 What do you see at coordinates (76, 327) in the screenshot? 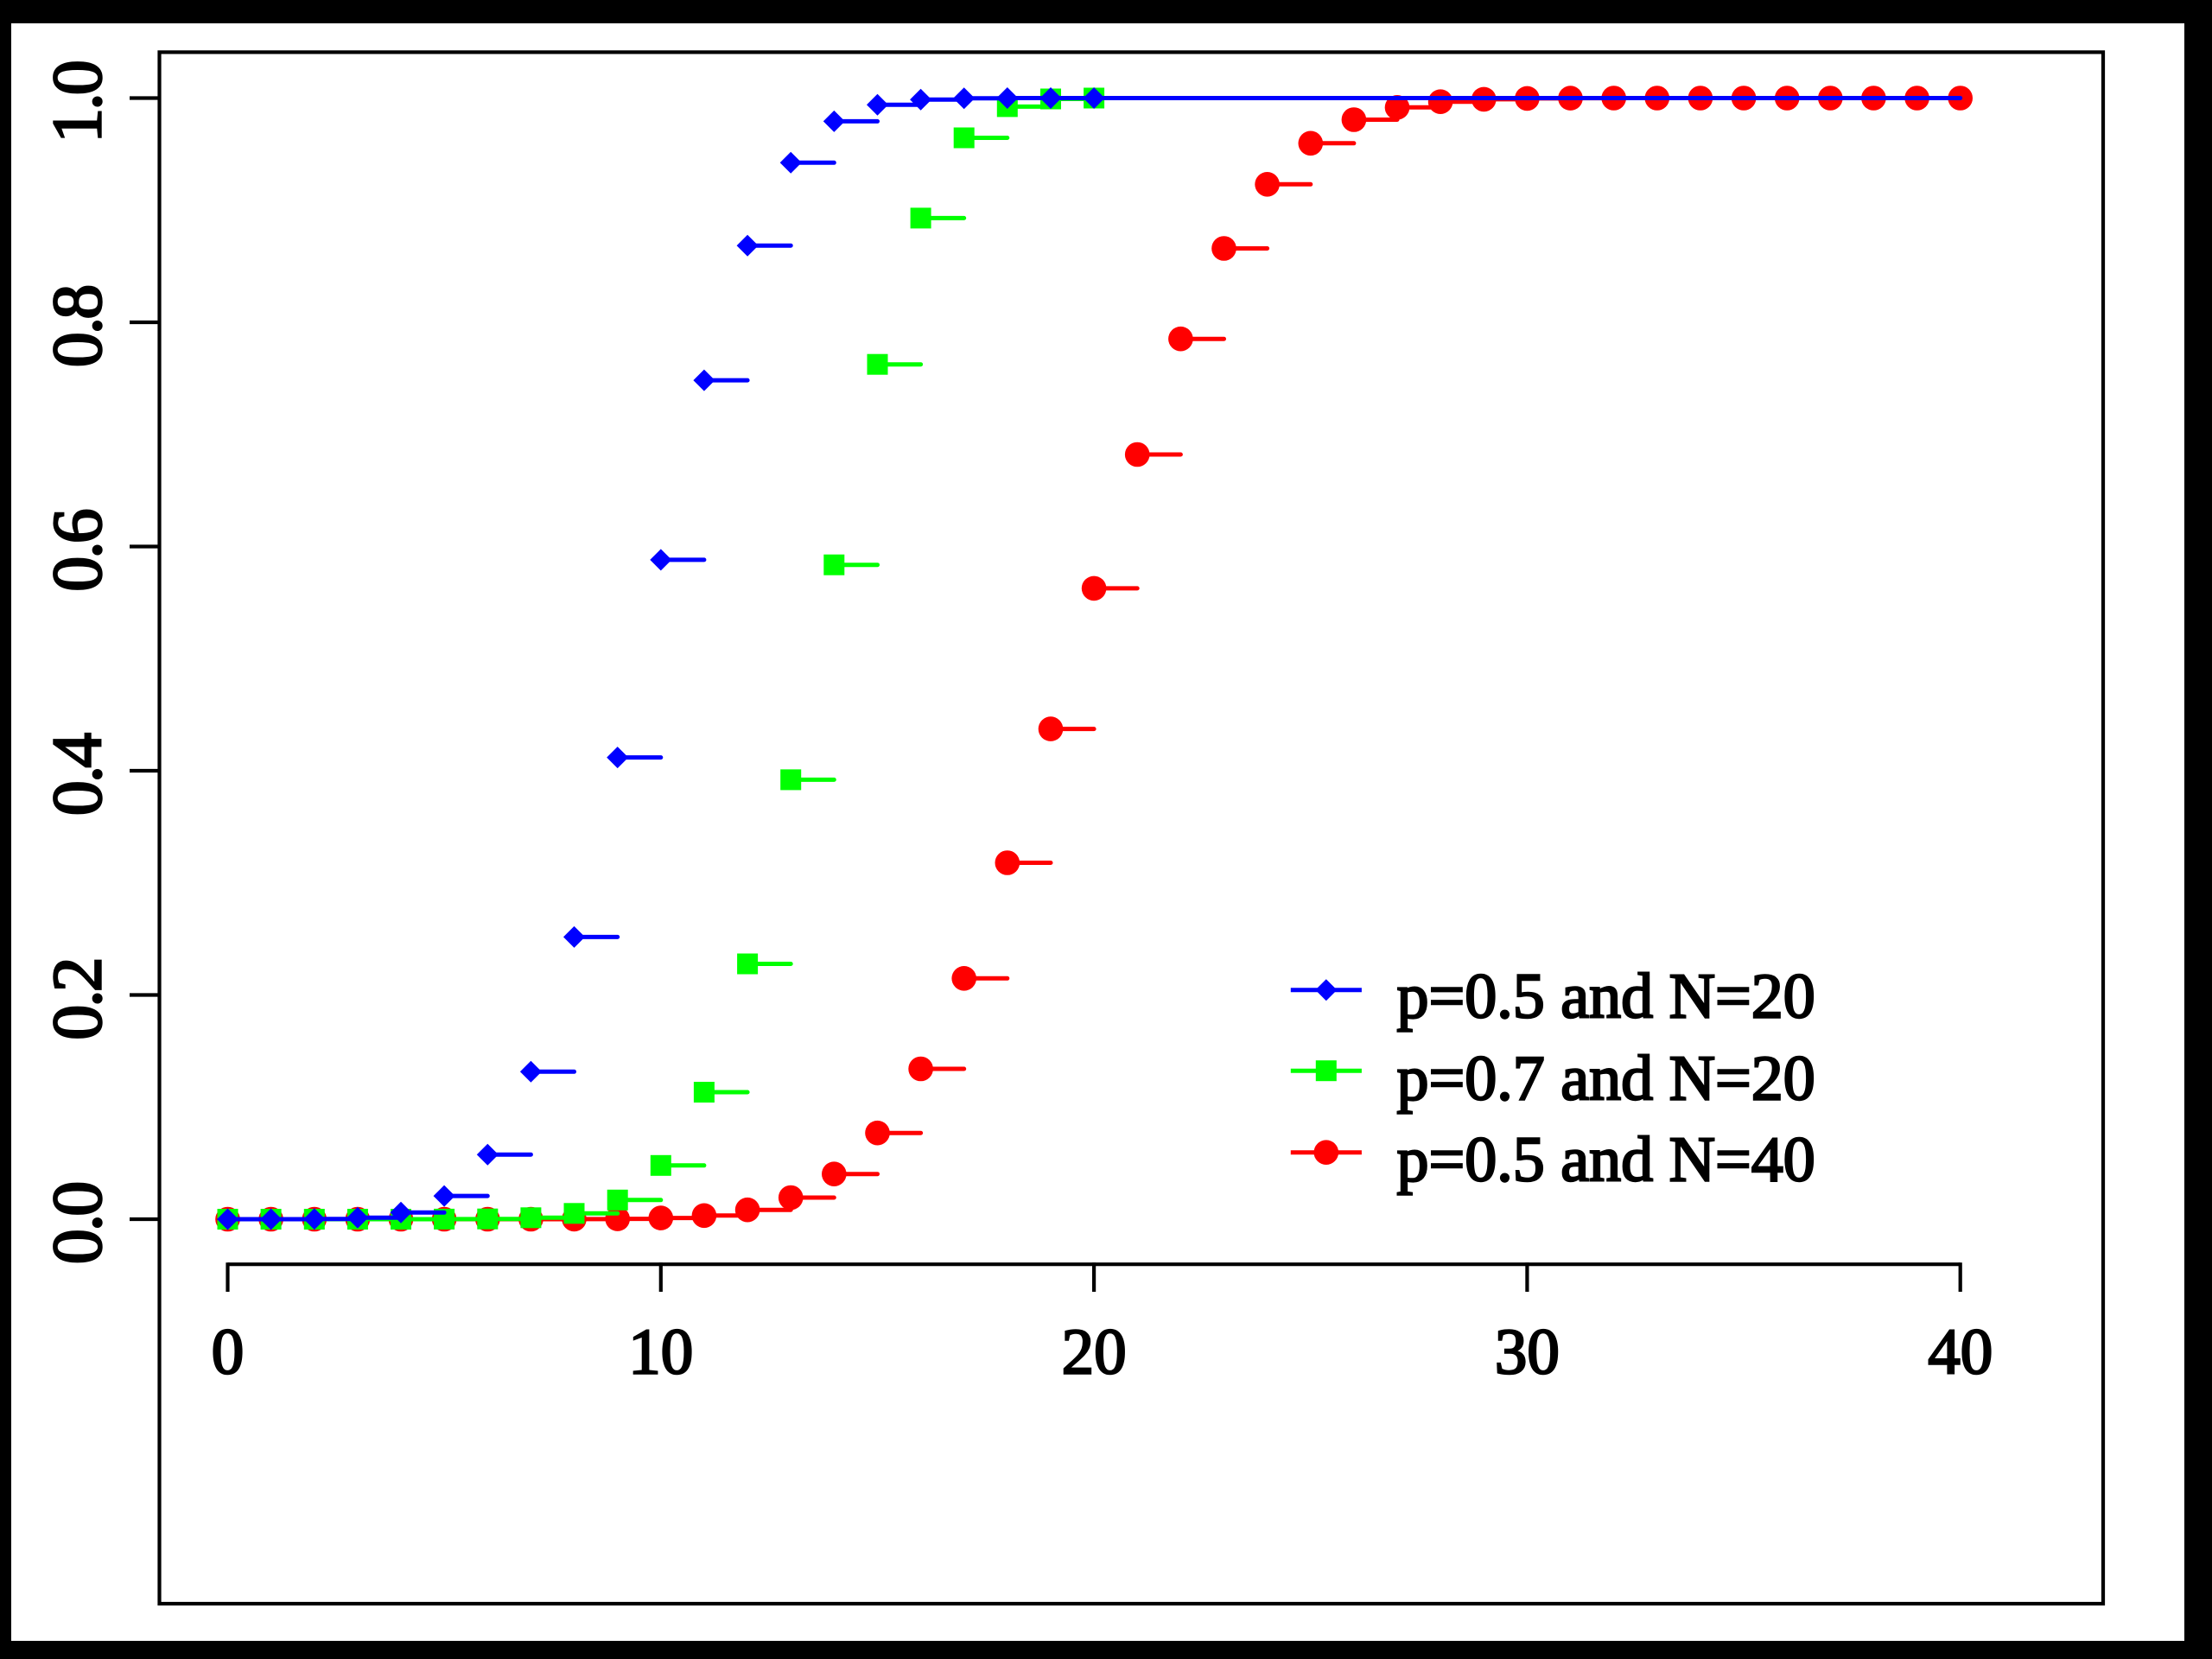
I see `svg-text: 0.8` at bounding box center [76, 327].